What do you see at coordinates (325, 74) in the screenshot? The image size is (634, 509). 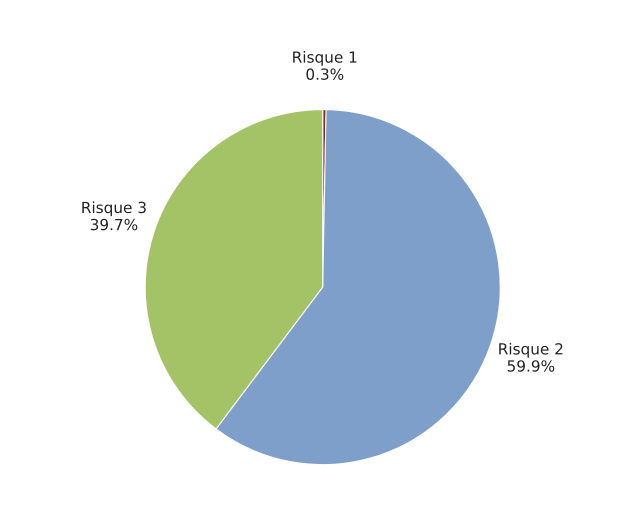 I see `data-label: 0.3%` at bounding box center [325, 74].